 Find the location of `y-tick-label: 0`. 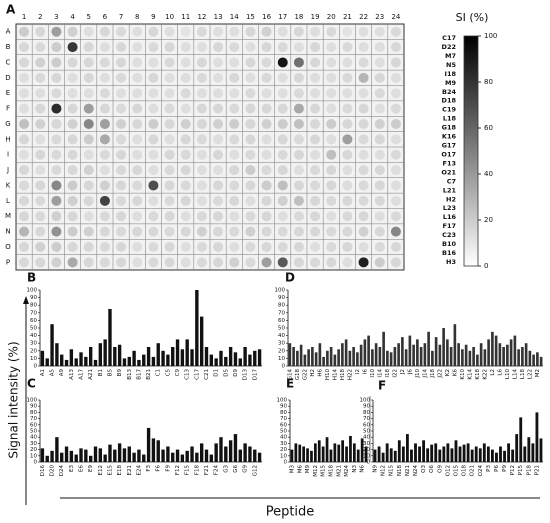

y-tick-label: 0 is located at coordinates (369, 463).